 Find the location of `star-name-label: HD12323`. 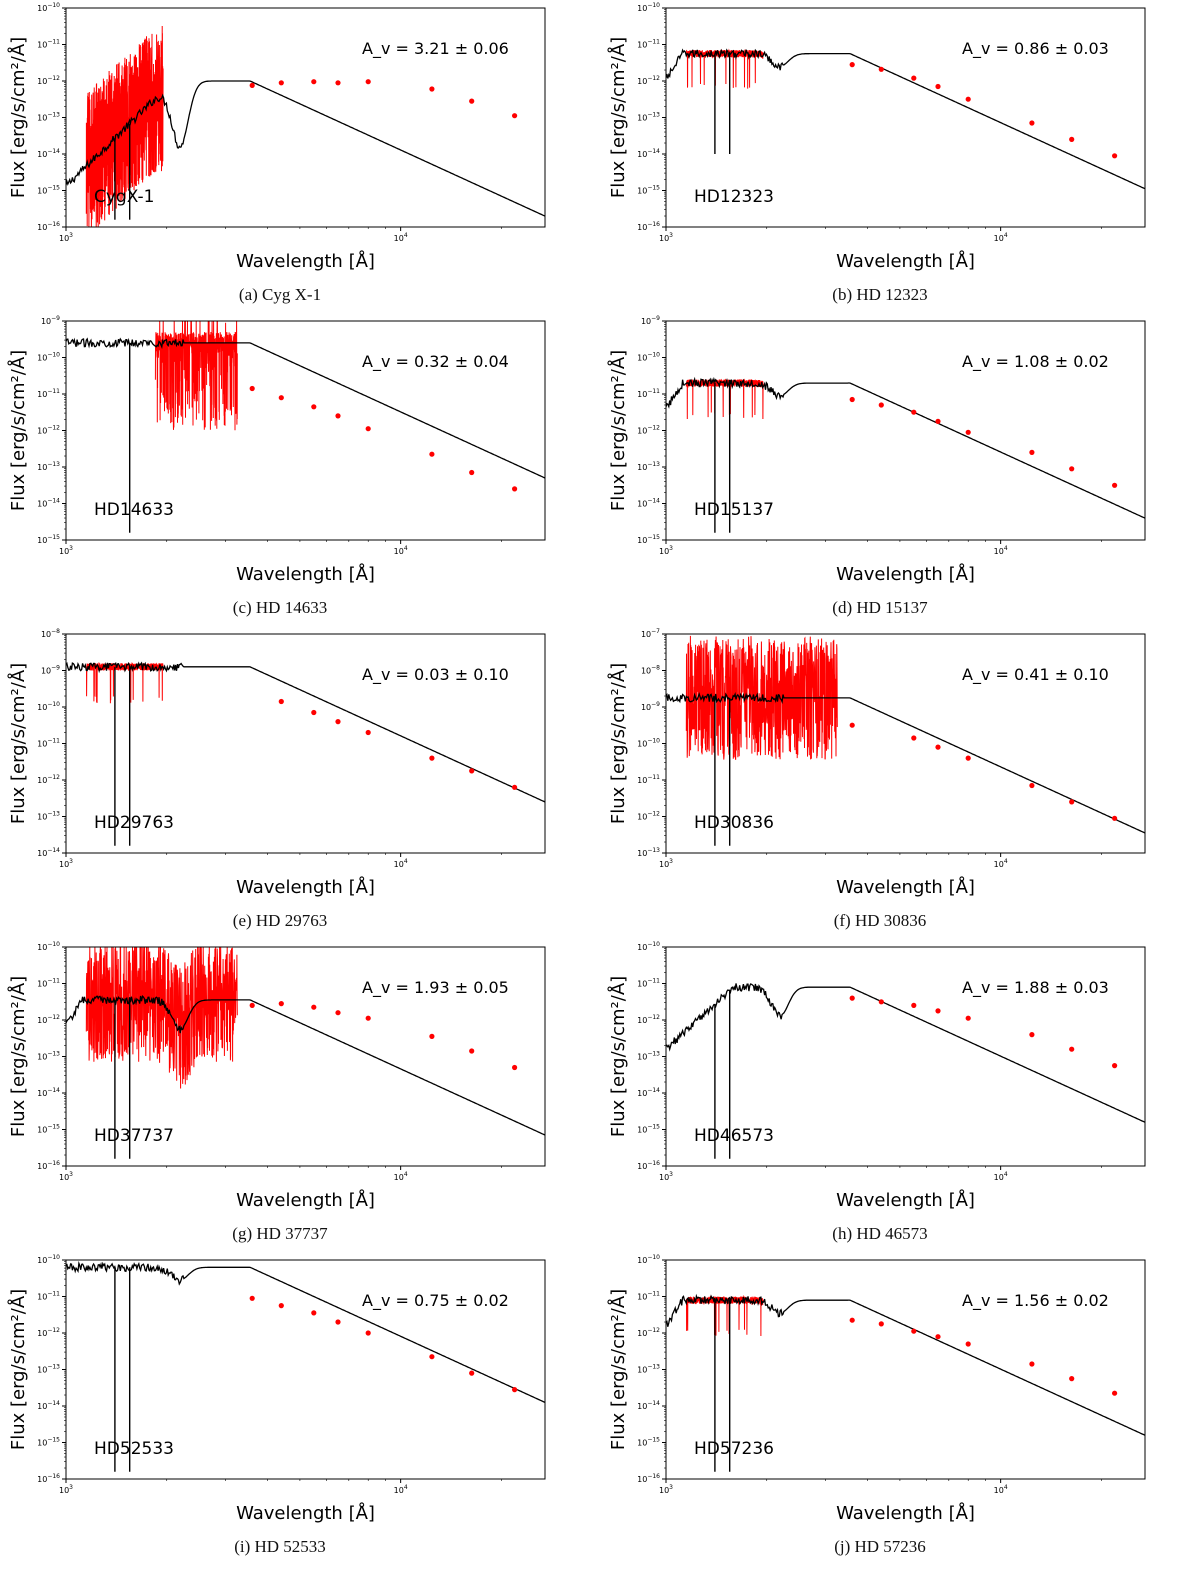

star-name-label: HD12323 is located at coordinates (734, 197).